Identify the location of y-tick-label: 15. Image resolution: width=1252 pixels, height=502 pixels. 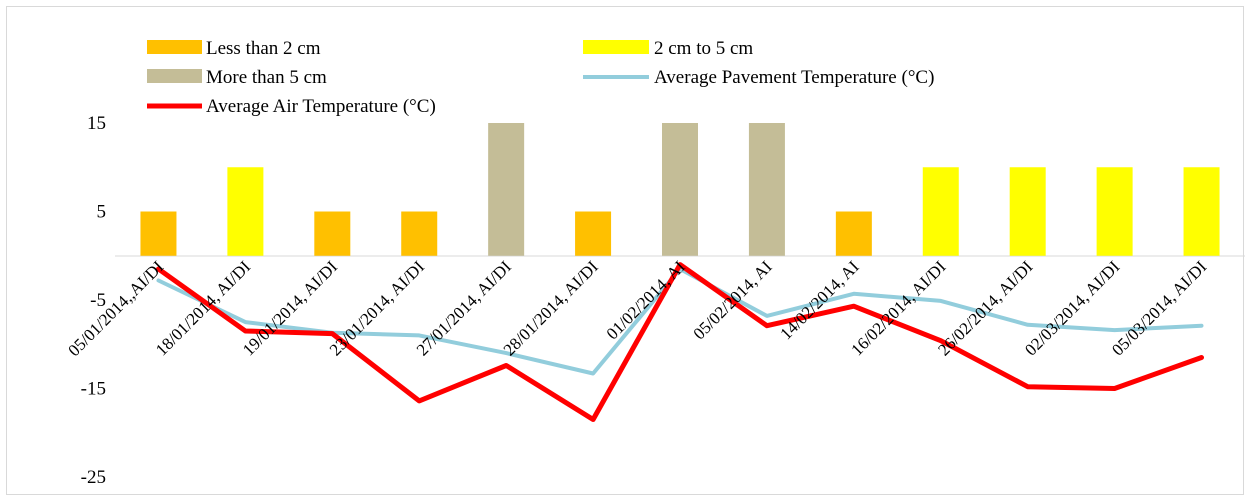
(96, 123).